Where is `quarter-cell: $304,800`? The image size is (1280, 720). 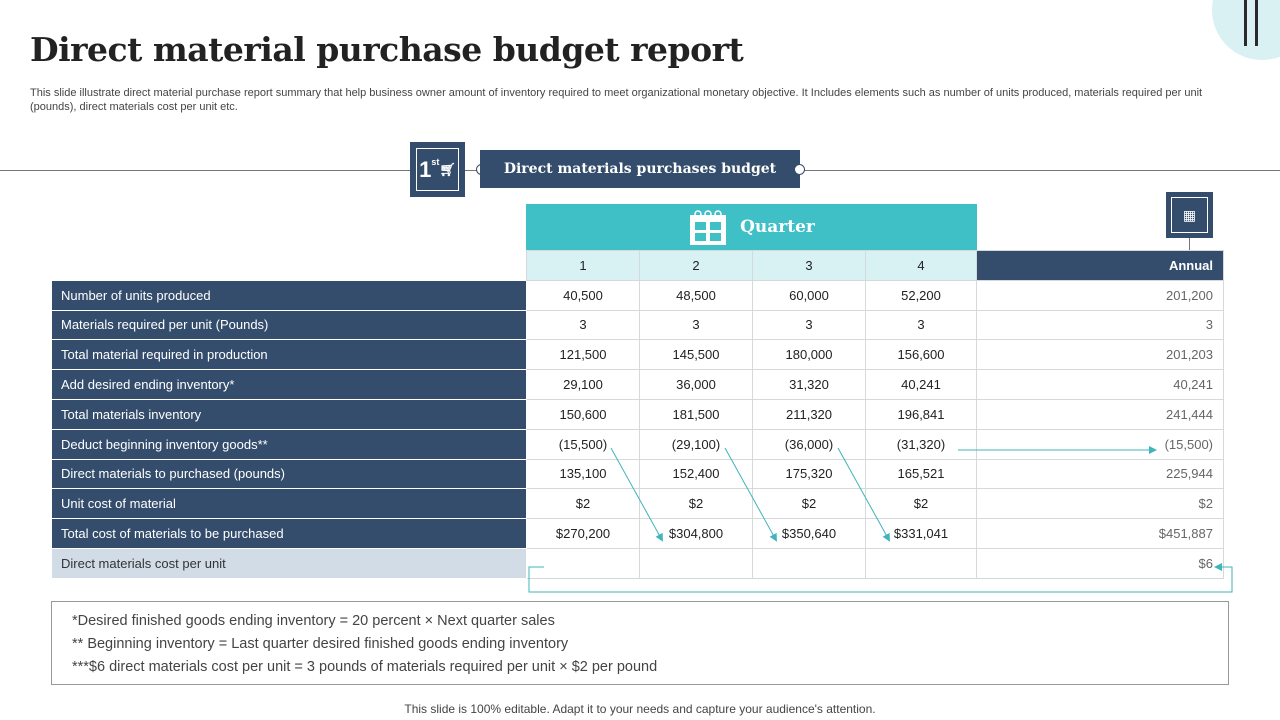
quarter-cell: $304,800 is located at coordinates (696, 533).